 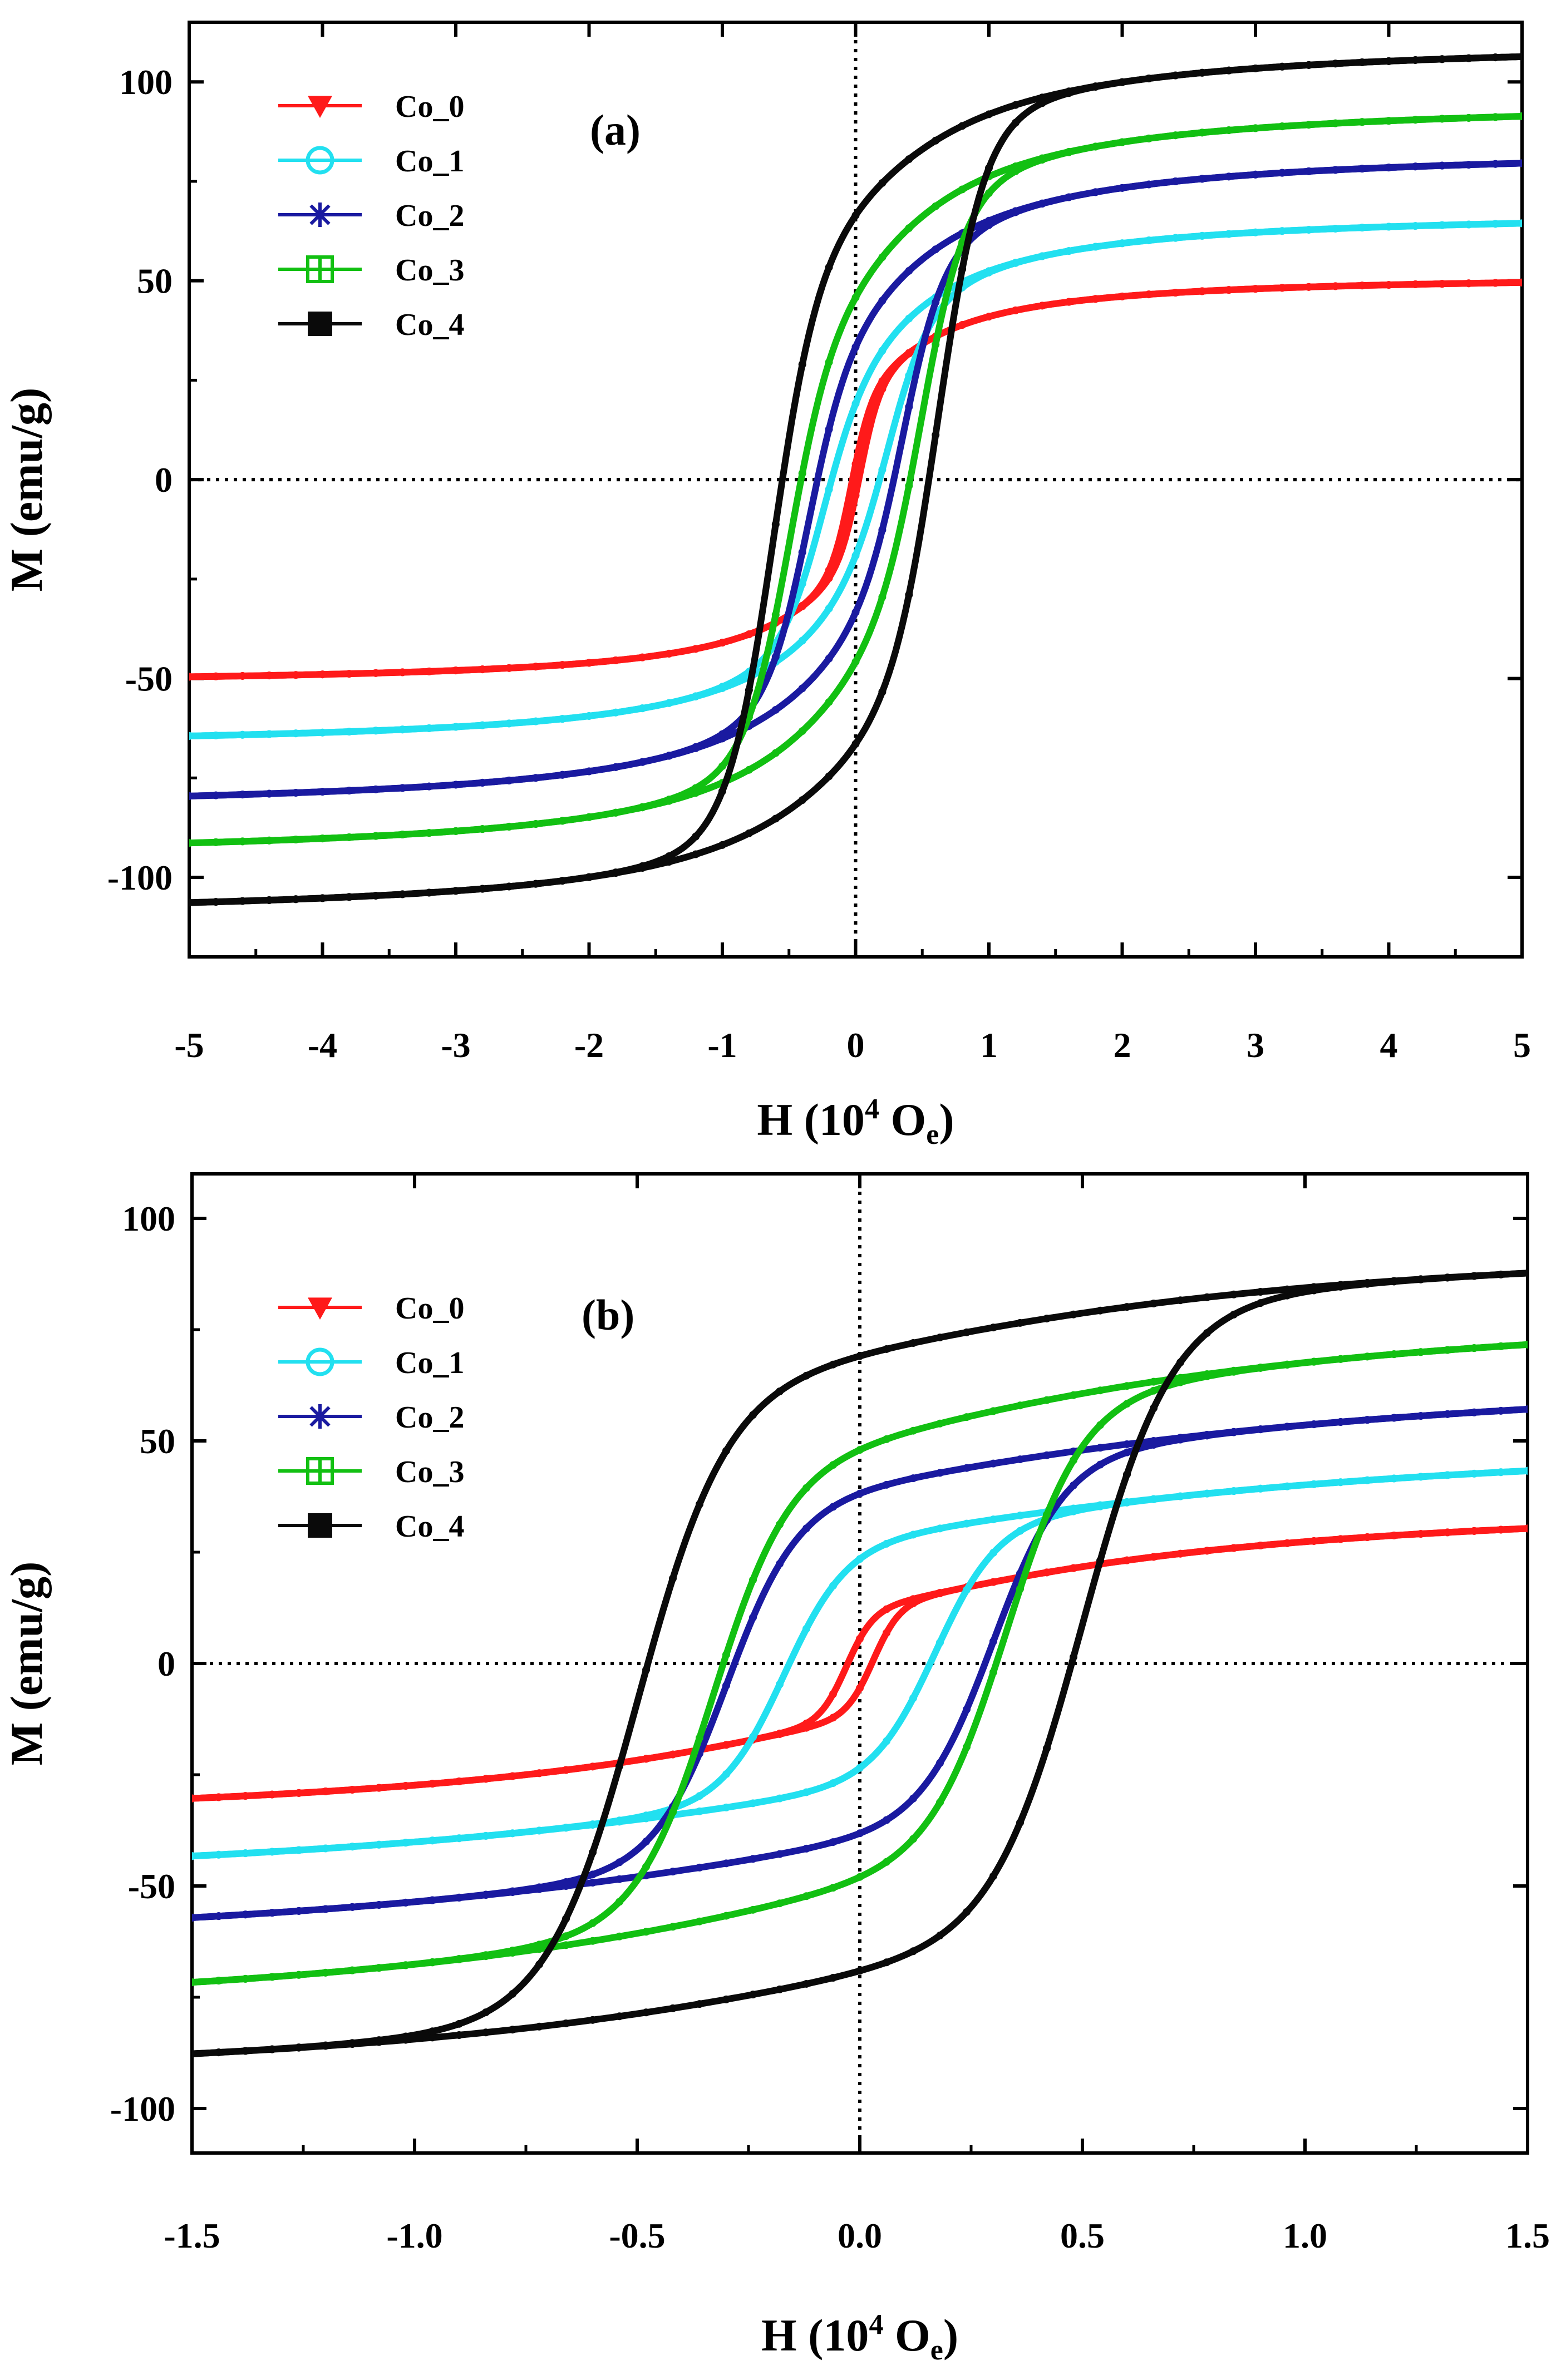 What do you see at coordinates (140, 877) in the screenshot?
I see `y-tick-label: -100` at bounding box center [140, 877].